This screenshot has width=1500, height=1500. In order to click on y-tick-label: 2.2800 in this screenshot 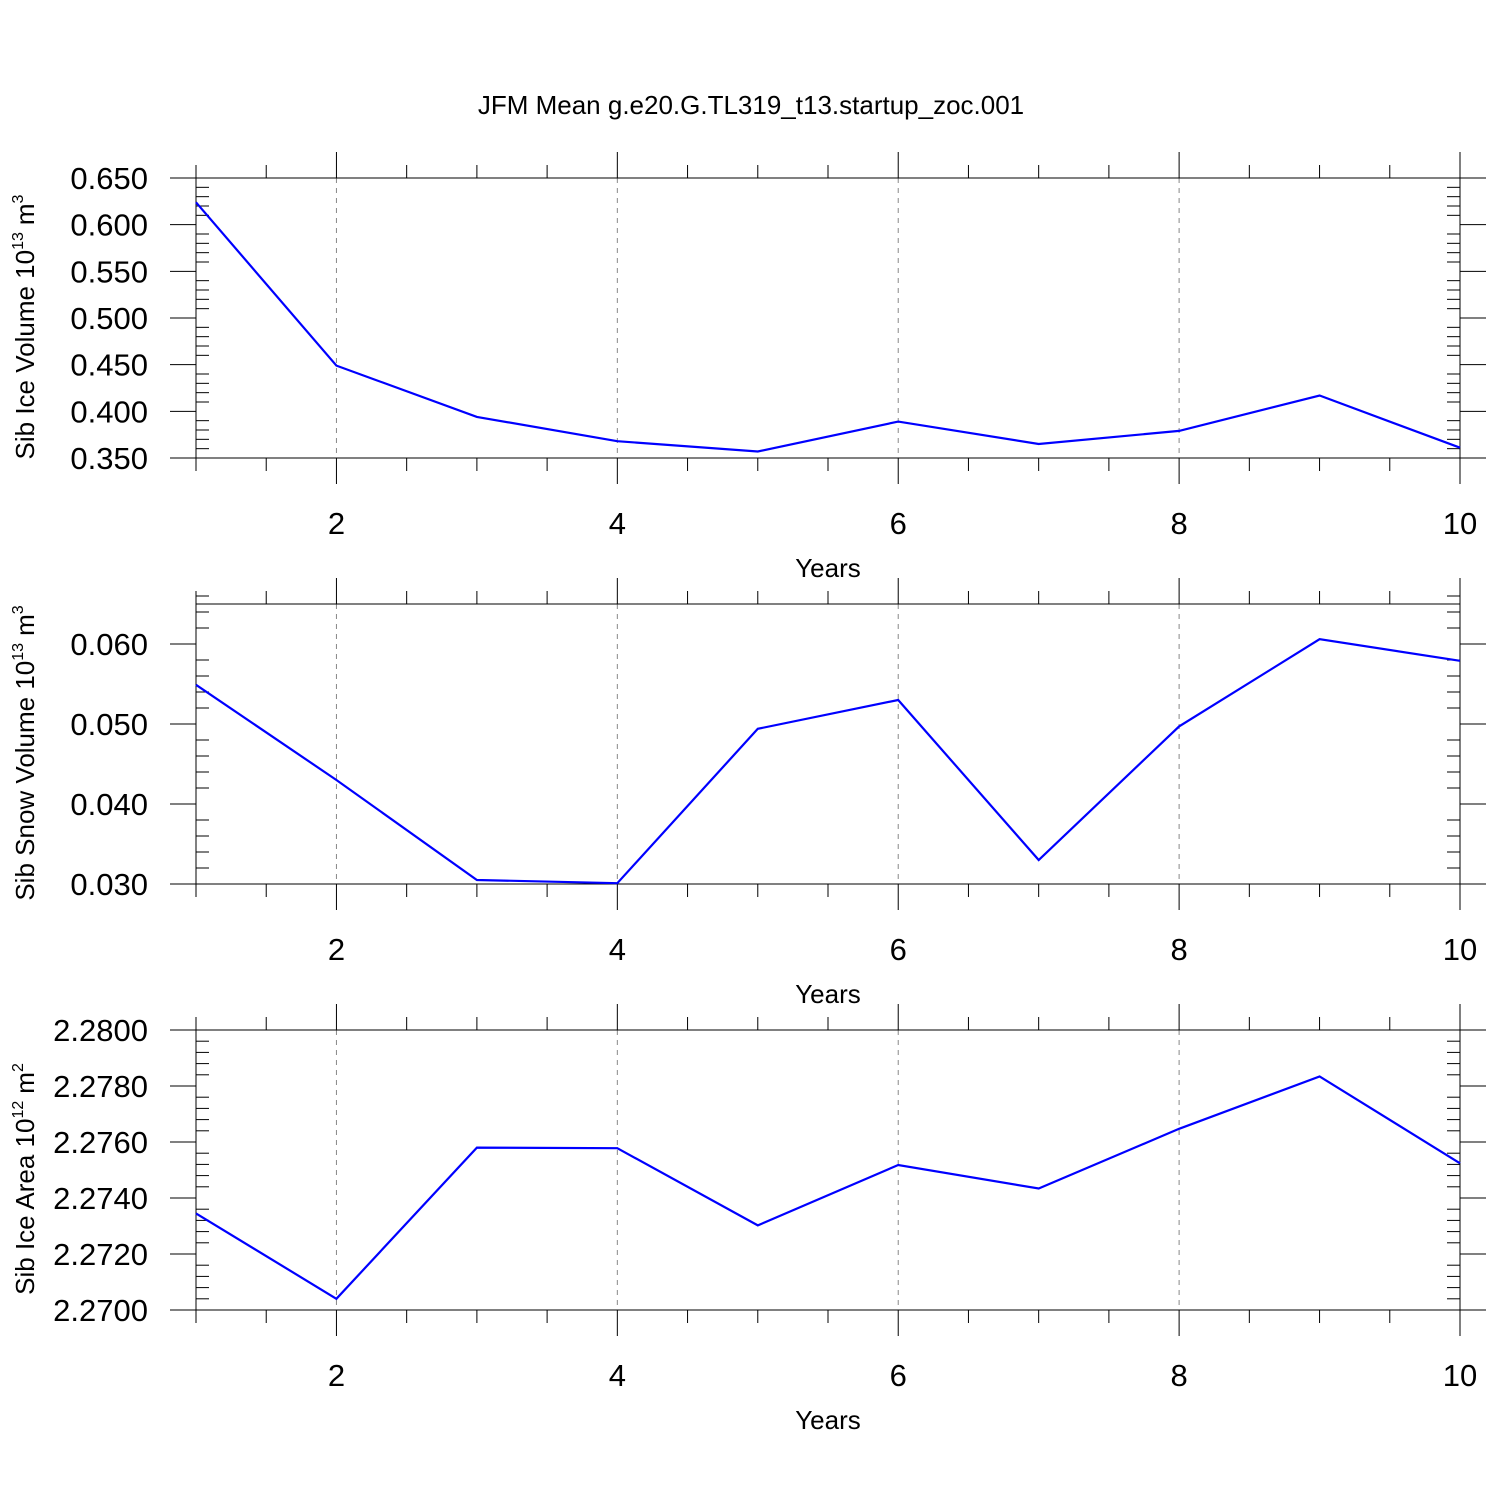, I will do `click(100, 1030)`.